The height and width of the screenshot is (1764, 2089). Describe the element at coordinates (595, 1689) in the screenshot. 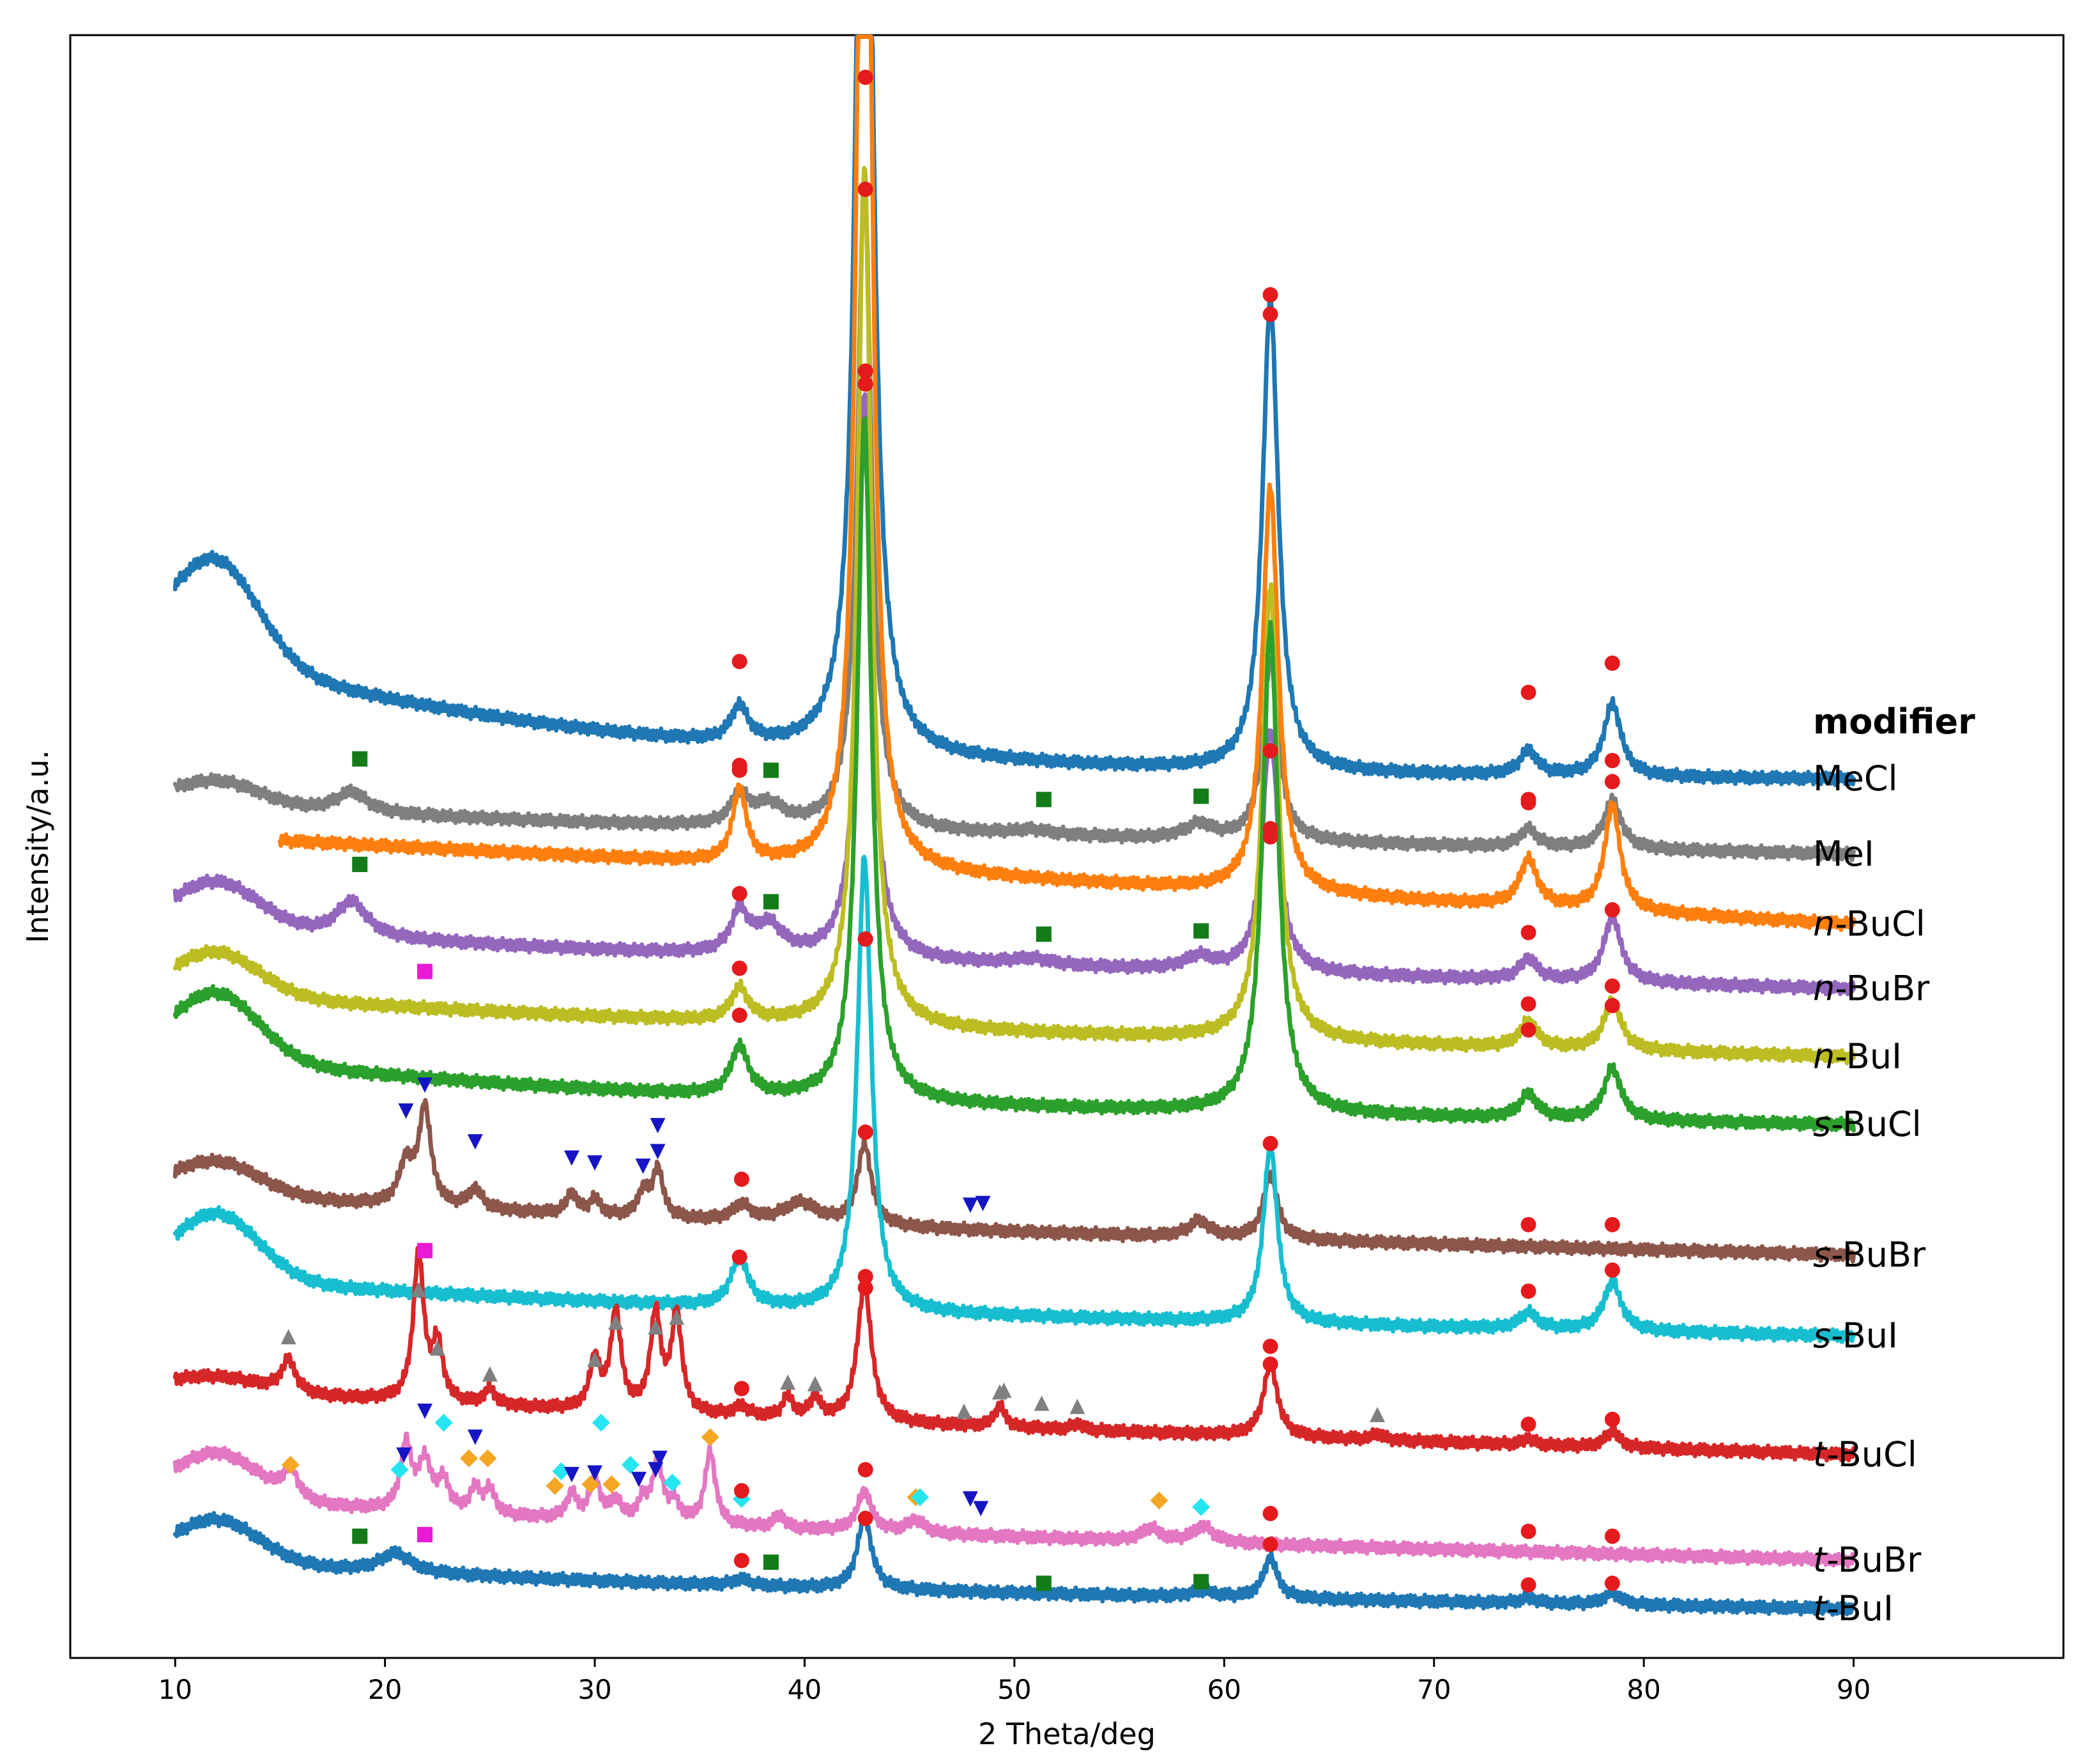

I see `x-tick-label: 30` at that location.